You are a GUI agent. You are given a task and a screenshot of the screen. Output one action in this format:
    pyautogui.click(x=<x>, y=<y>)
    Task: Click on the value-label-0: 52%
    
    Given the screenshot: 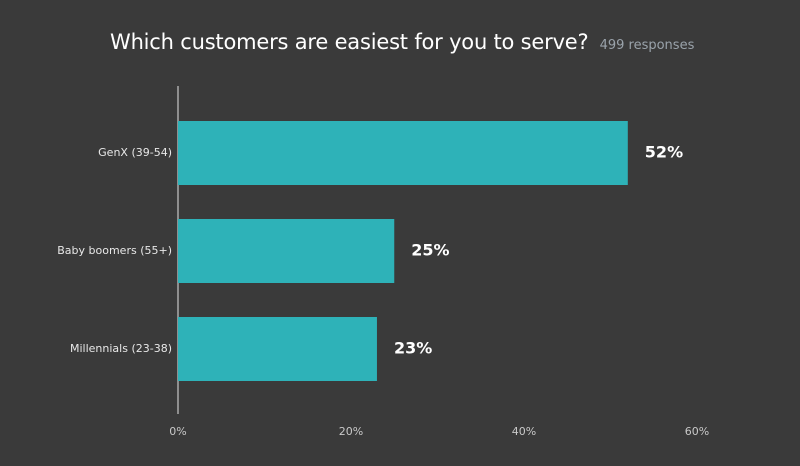 What is the action you would take?
    pyautogui.click(x=664, y=152)
    